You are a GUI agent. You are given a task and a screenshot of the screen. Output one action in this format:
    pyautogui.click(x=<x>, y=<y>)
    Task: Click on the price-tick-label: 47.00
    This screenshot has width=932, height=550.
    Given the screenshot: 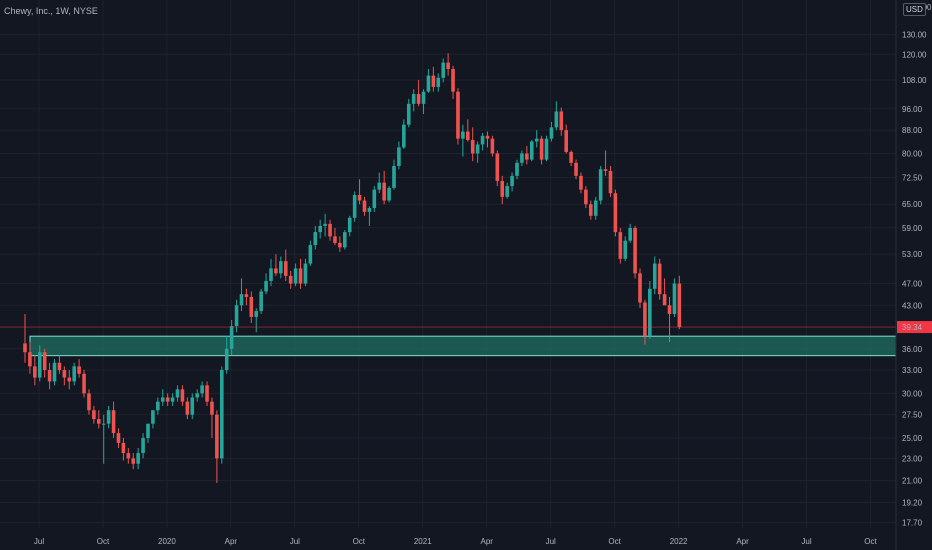 What is the action you would take?
    pyautogui.click(x=912, y=284)
    